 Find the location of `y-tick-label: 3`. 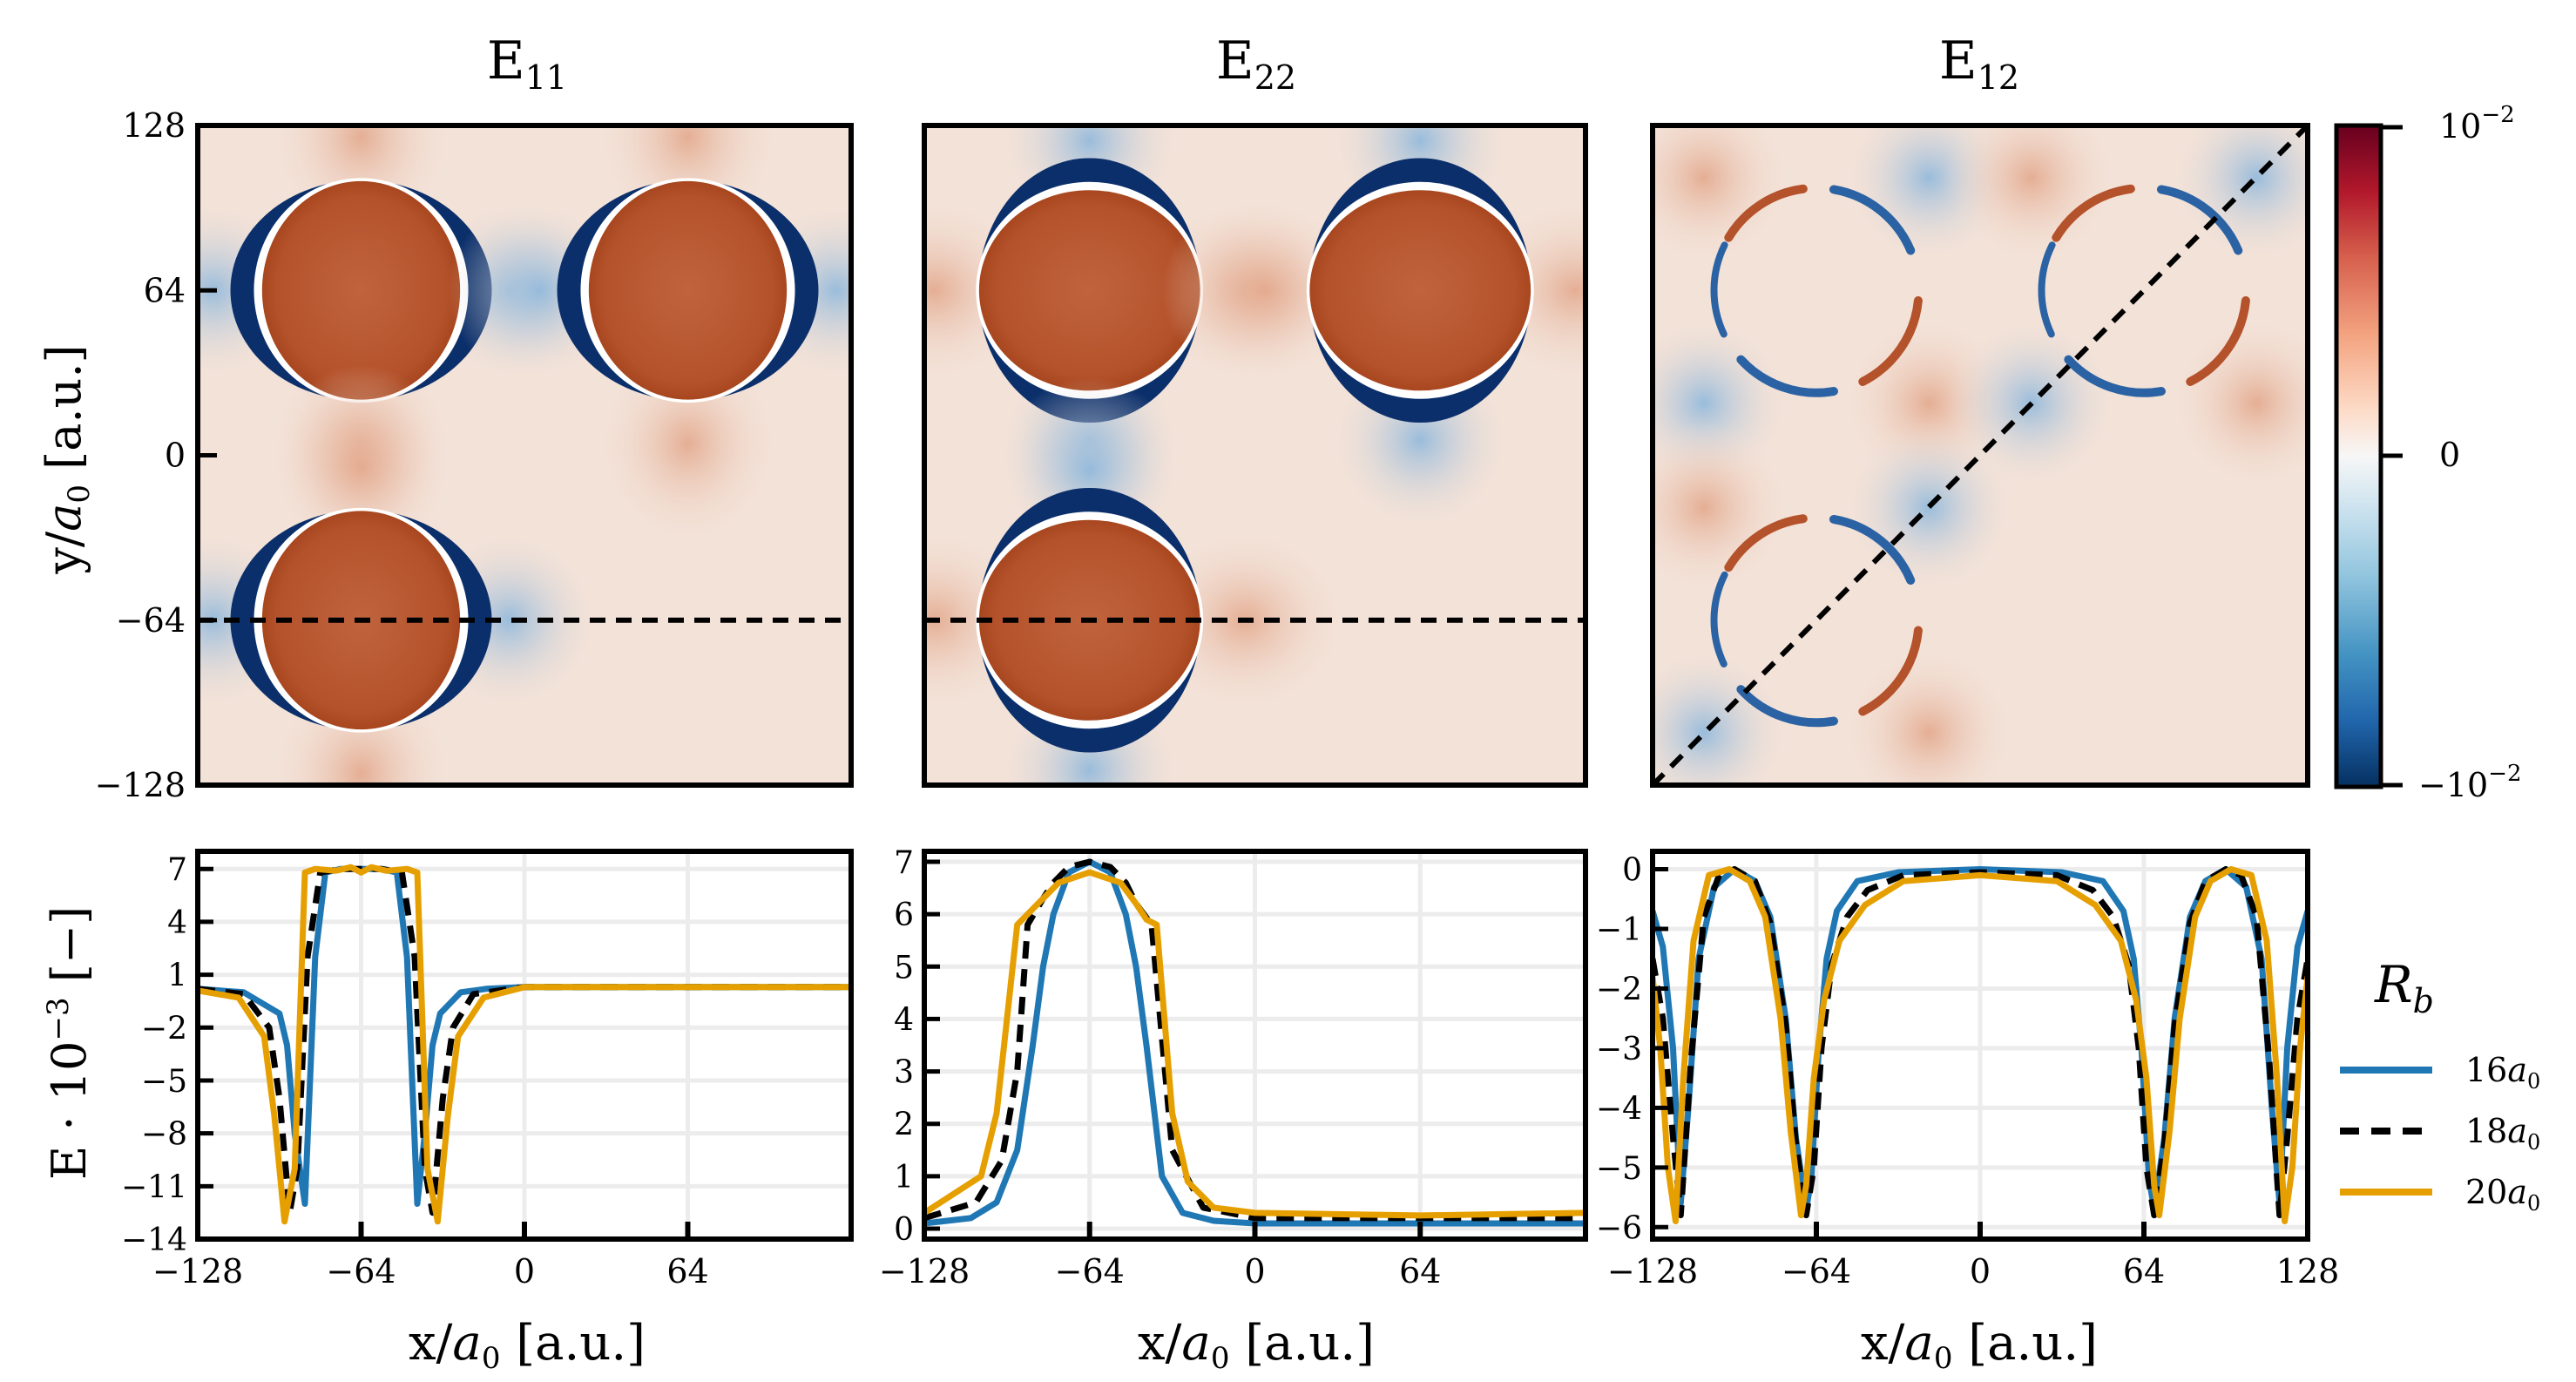

y-tick-label: 3 is located at coordinates (904, 1073).